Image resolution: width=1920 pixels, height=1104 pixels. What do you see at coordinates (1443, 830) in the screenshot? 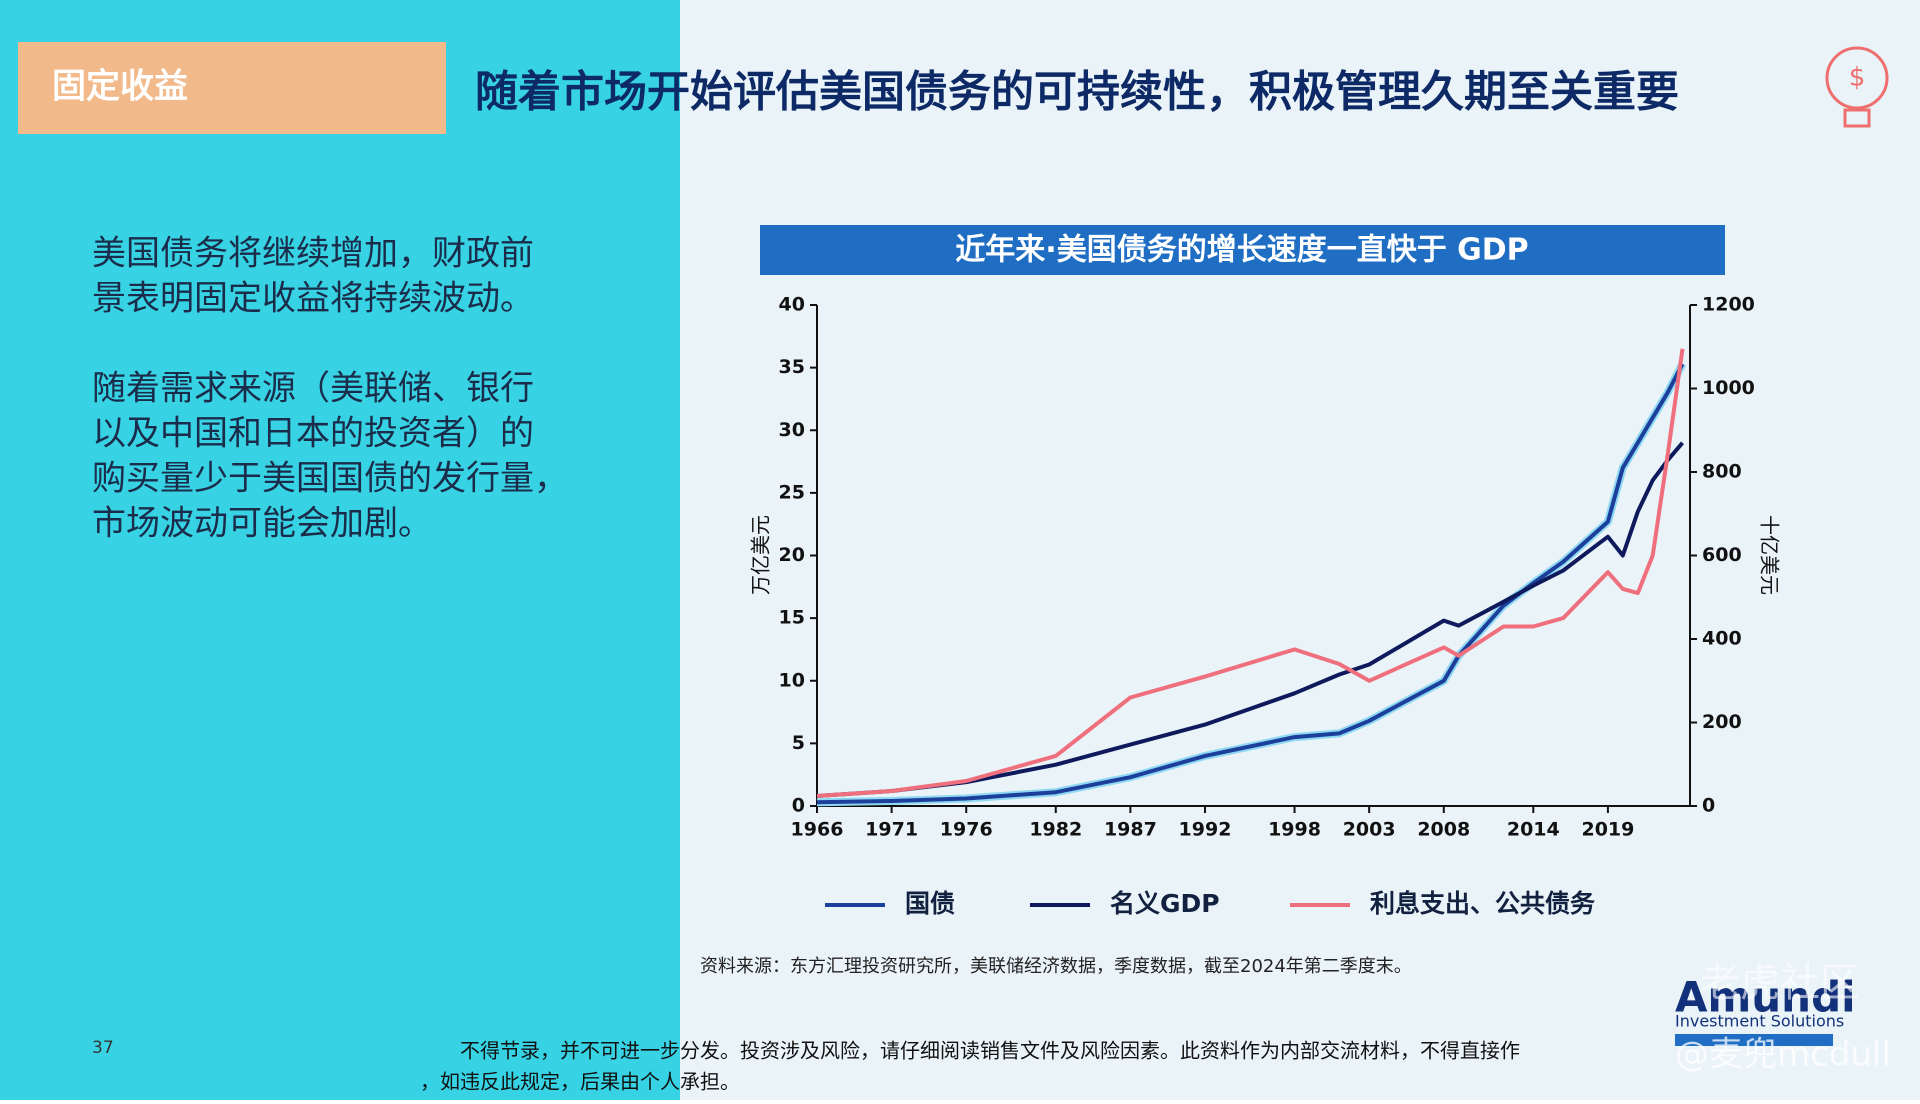
I see `x-tick-label: 2008` at bounding box center [1443, 830].